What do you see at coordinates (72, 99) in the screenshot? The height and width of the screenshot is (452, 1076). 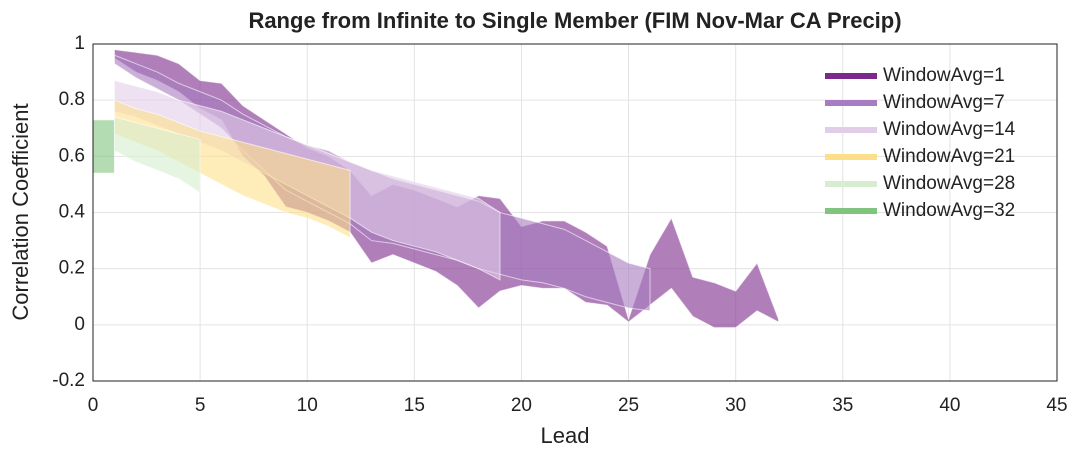 I see `y-tick-label: 0.8` at bounding box center [72, 99].